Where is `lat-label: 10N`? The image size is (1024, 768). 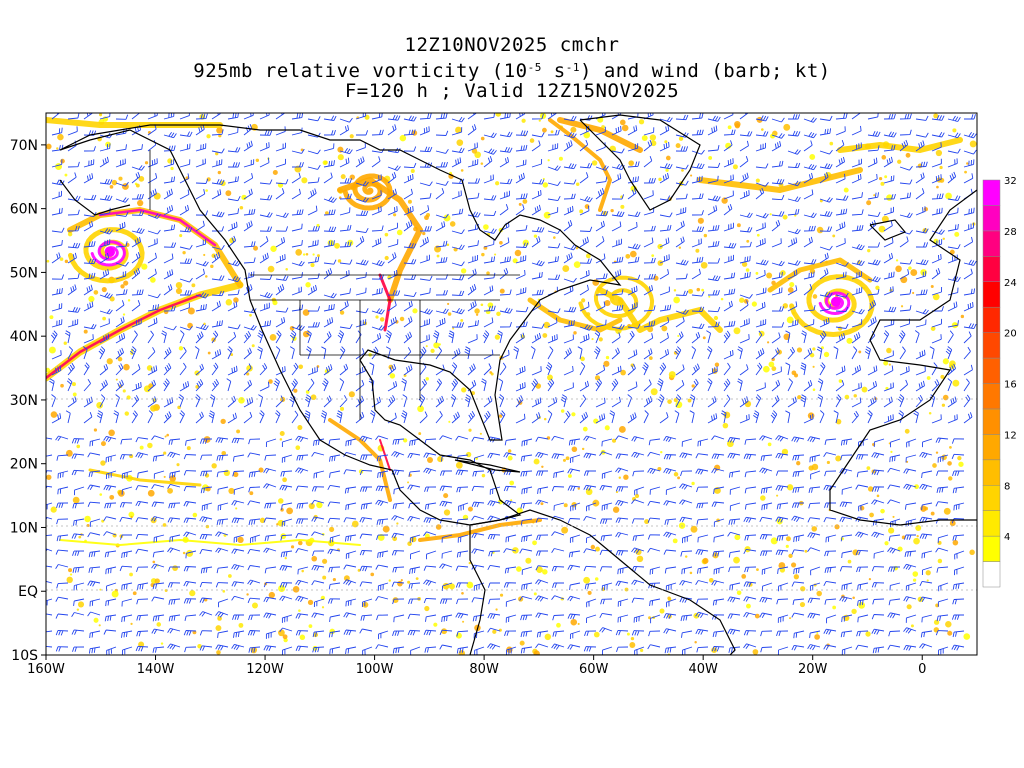 lat-label: 10N is located at coordinates (24, 528).